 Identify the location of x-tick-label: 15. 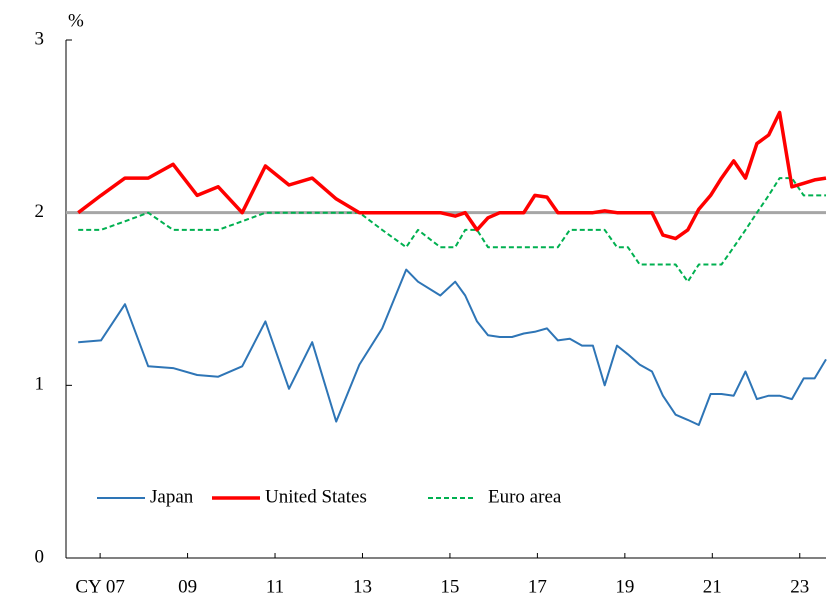
(449, 586).